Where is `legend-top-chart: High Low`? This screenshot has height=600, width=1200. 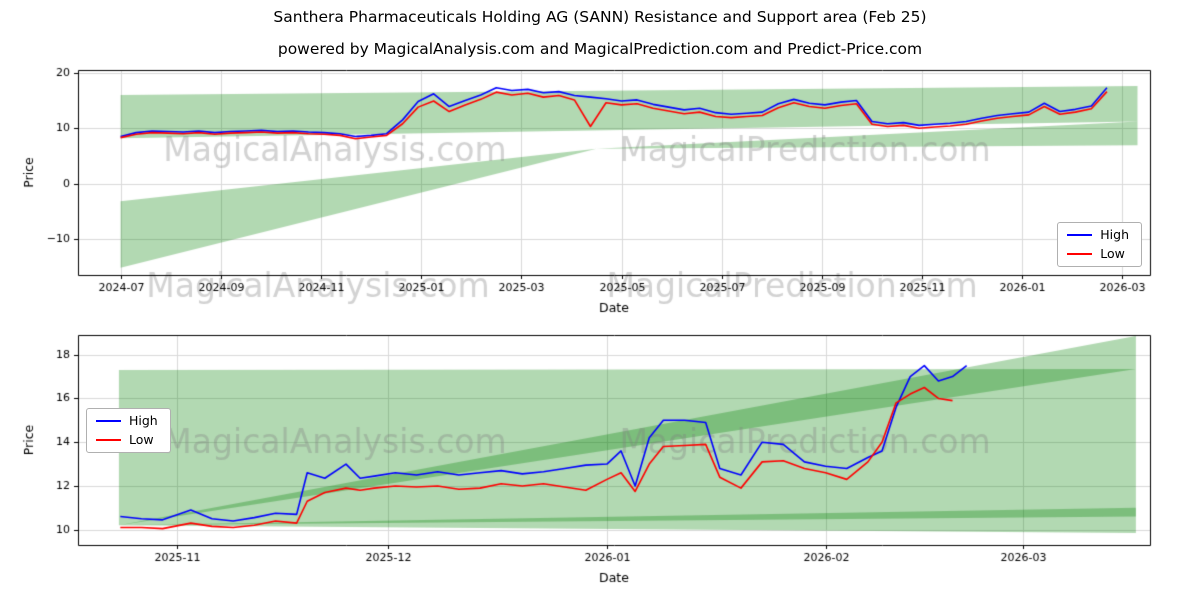
legend-top-chart: High Low is located at coordinates (1099, 244).